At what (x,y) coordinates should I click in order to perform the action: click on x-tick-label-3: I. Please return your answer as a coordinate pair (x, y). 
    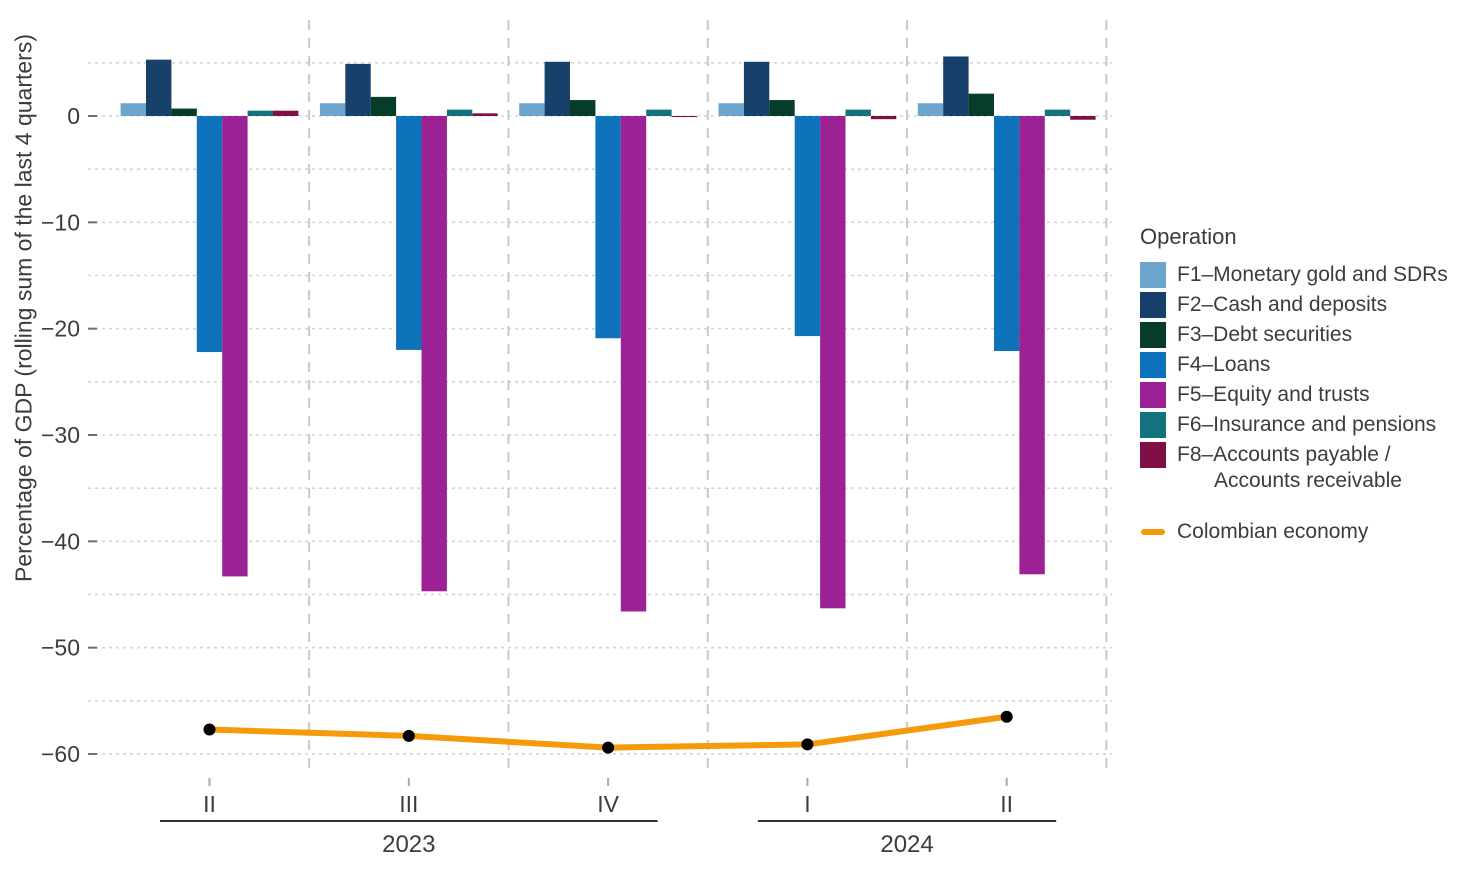
    Looking at the image, I should click on (807, 804).